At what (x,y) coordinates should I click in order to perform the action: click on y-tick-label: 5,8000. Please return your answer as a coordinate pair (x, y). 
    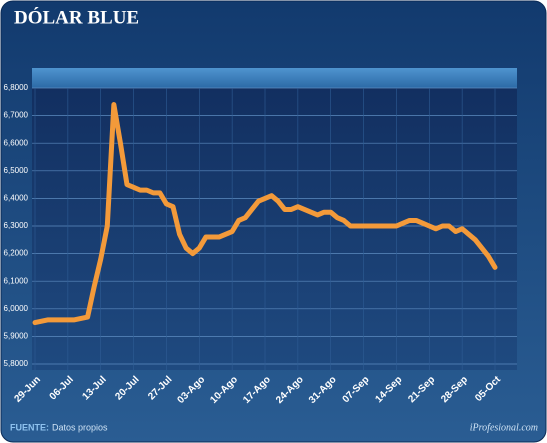
    Looking at the image, I should click on (16, 363).